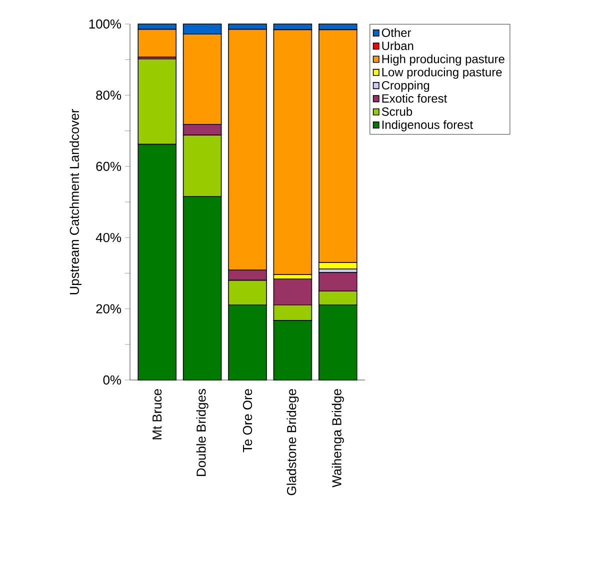 Image resolution: width=594 pixels, height=579 pixels. What do you see at coordinates (109, 95) in the screenshot?
I see `y-tick-label: 80%` at bounding box center [109, 95].